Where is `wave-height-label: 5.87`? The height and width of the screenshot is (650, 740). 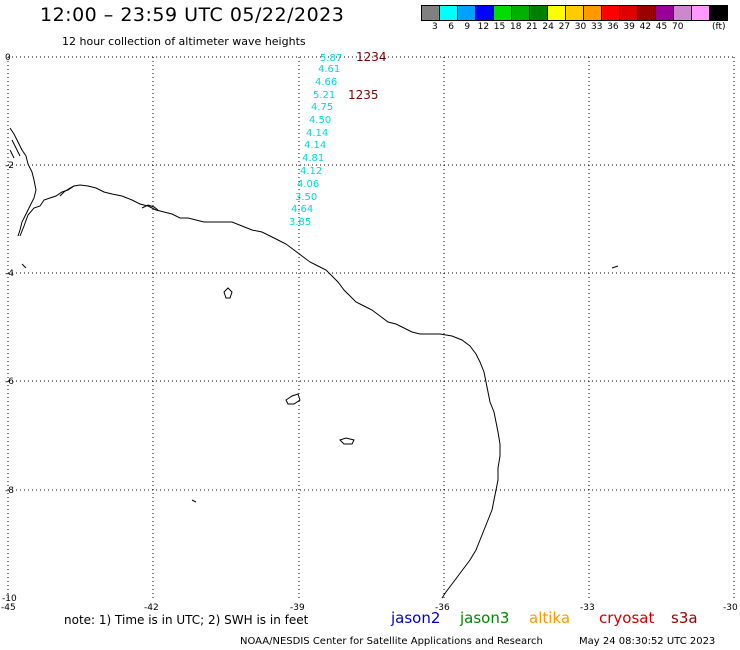
wave-height-label: 5.87 is located at coordinates (331, 58).